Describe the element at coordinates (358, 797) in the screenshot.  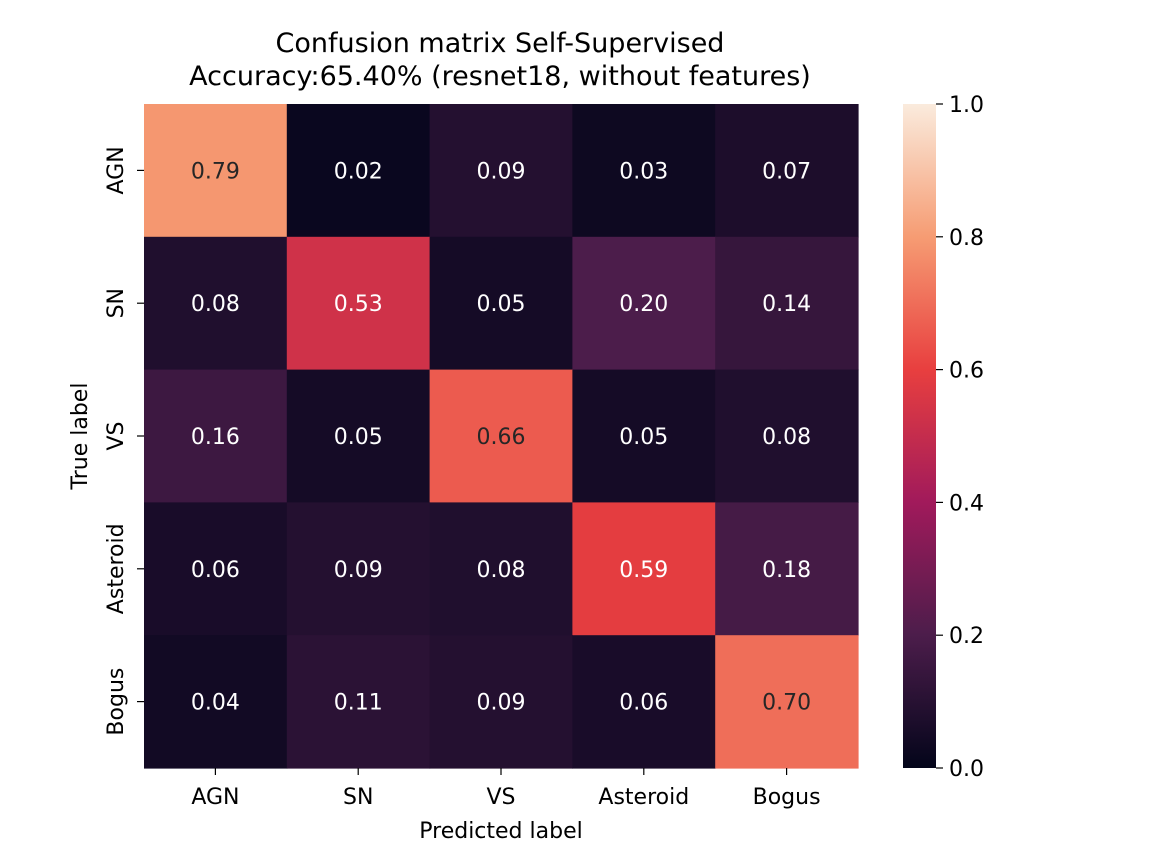
I see `x-tick-label: SN` at that location.